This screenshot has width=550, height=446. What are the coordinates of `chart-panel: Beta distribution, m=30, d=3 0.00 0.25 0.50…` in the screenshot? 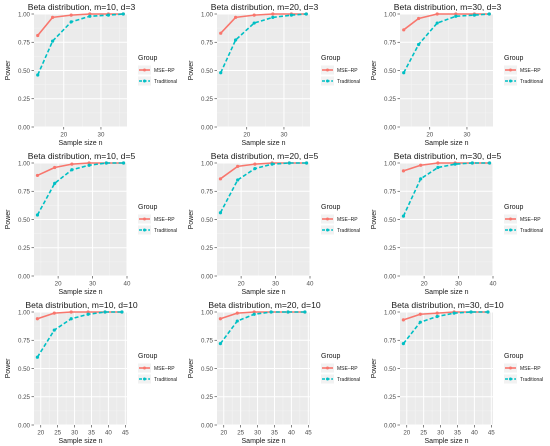 It's located at (457, 74).